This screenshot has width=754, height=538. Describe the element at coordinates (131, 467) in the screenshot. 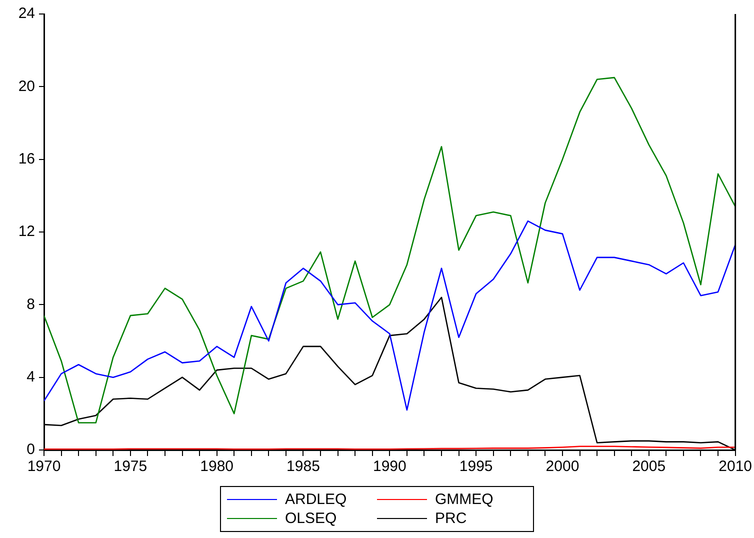

I see `x-tick-label: 1975` at that location.